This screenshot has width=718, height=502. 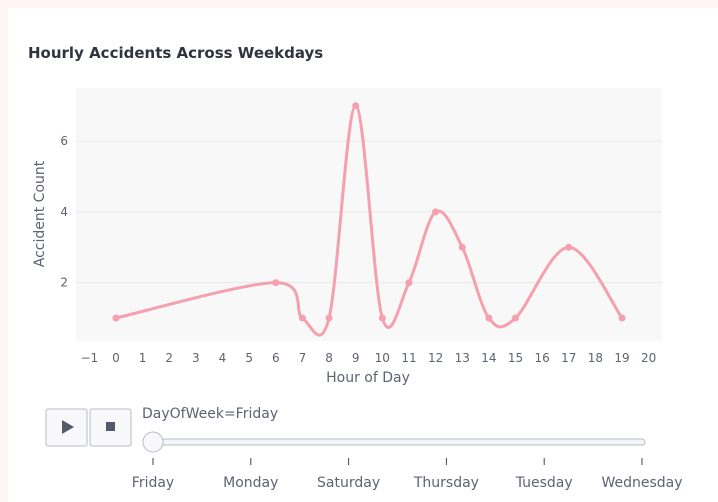 I want to click on play-button, so click(x=66, y=427).